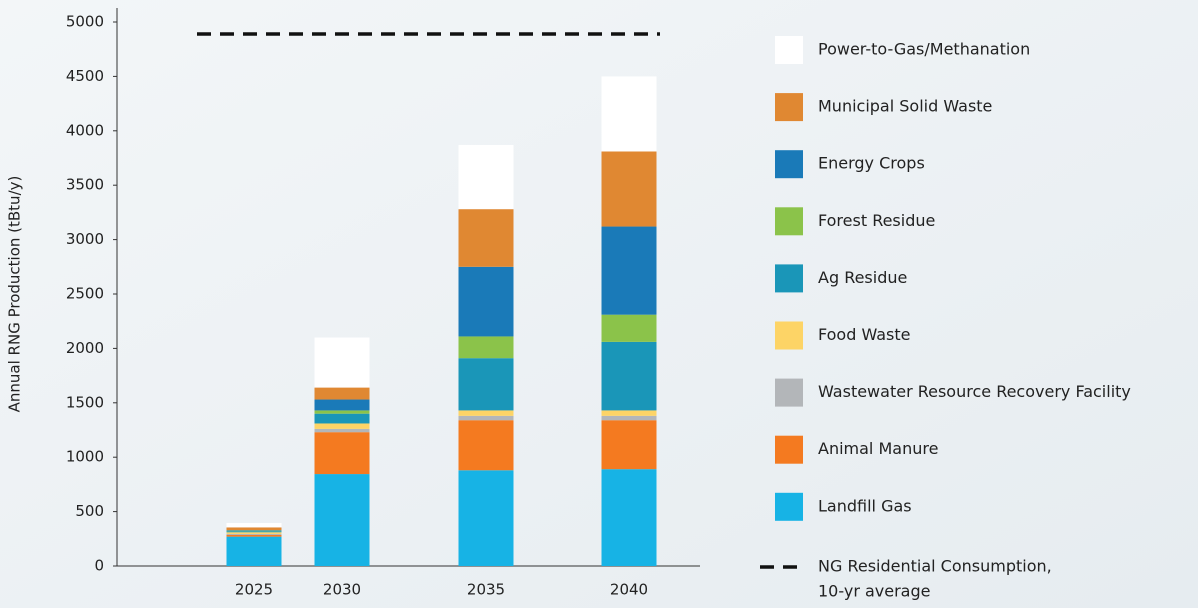 This screenshot has width=1198, height=608. Describe the element at coordinates (85, 76) in the screenshot. I see `y-tick-label: 4500` at that location.